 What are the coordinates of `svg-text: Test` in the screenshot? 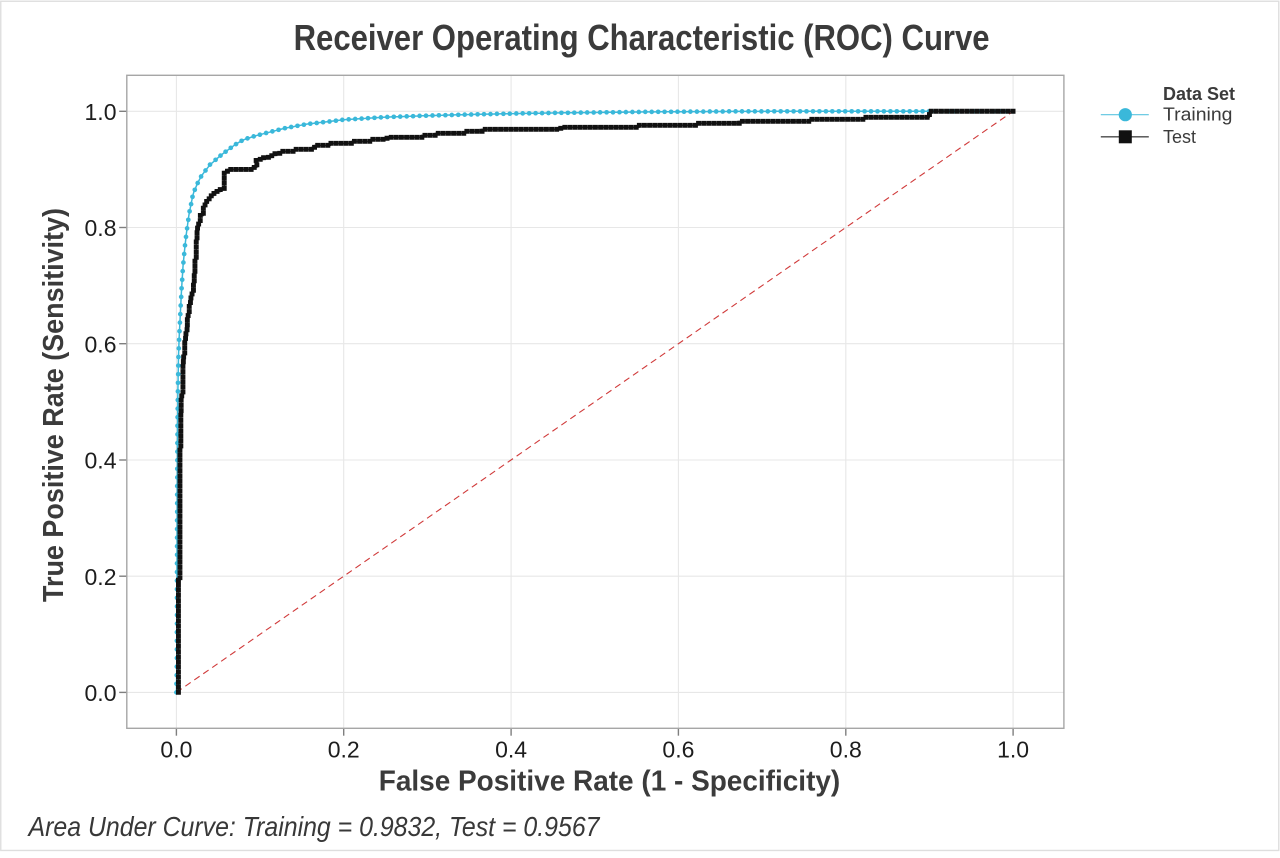 It's located at (1179, 137).